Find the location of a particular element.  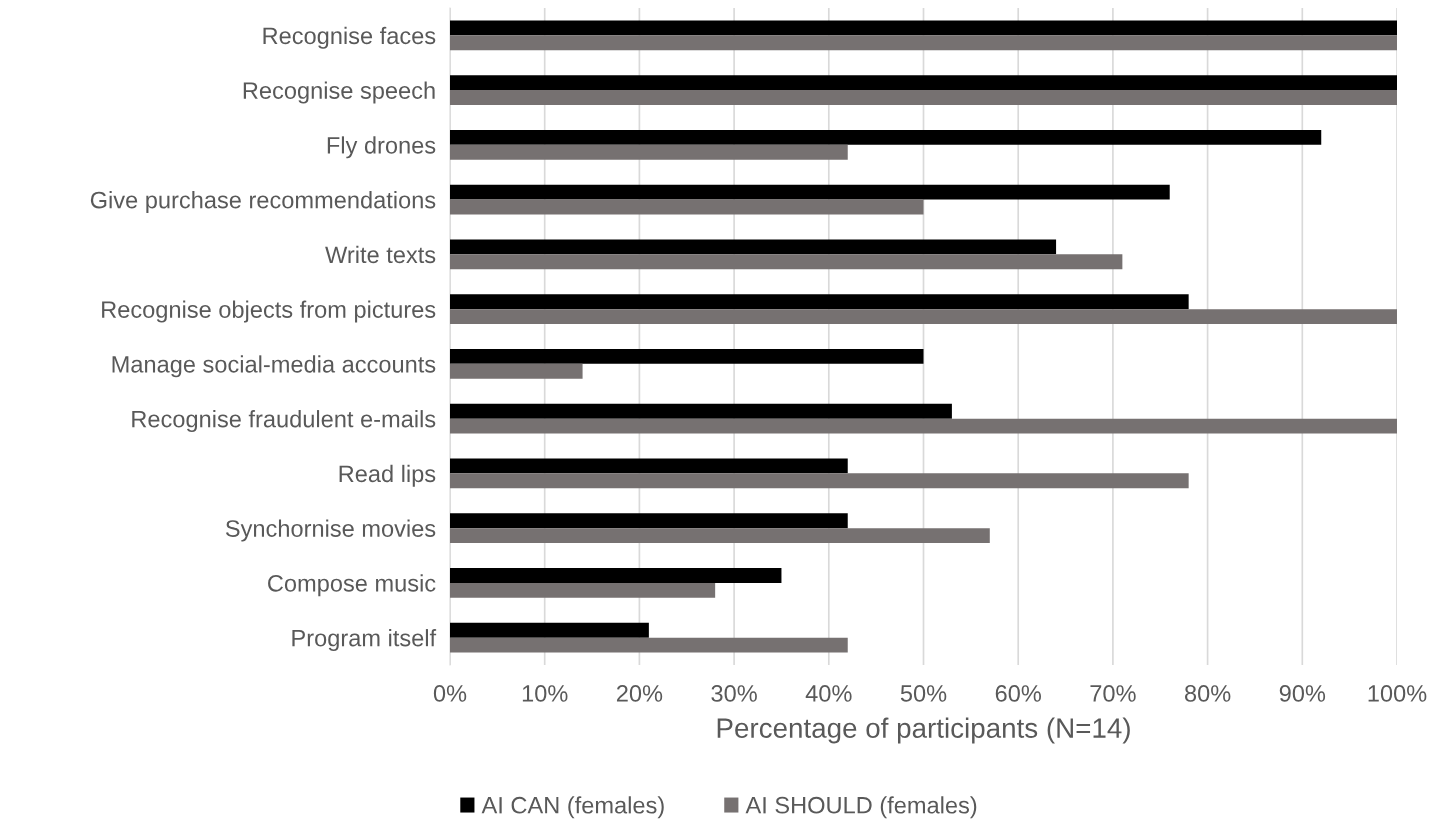

y-tick-label: Recognise fraudulent e-mails is located at coordinates (284, 421).